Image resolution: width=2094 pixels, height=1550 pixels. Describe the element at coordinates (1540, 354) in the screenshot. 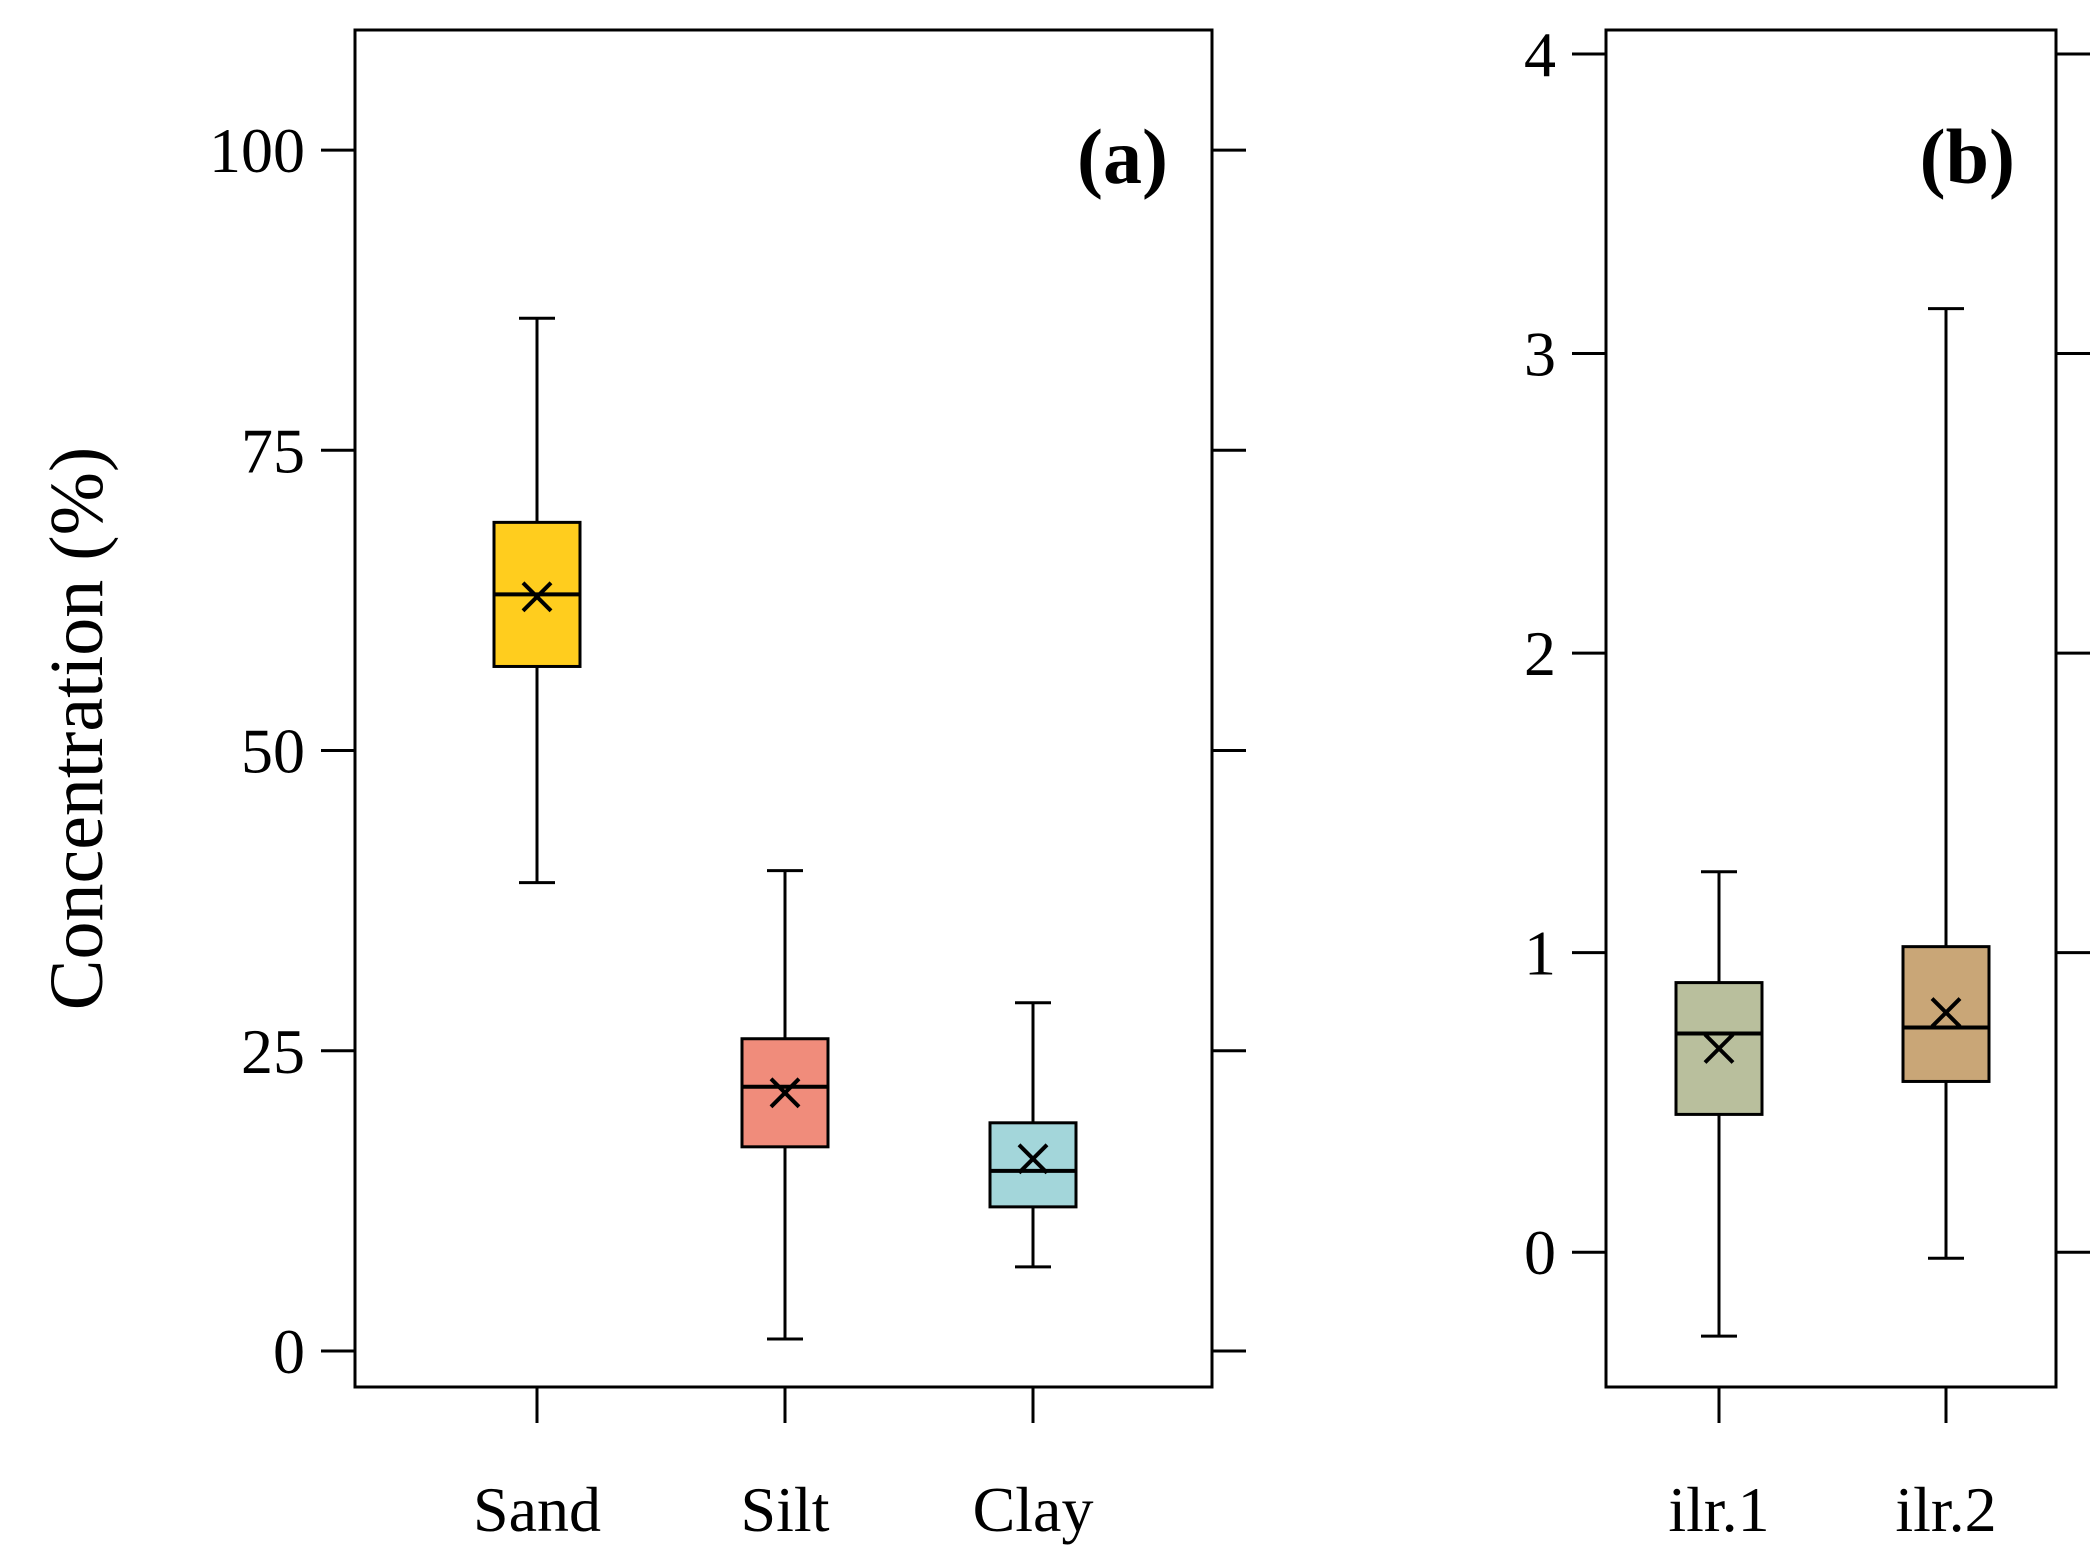

I see `y-tick-label: 3` at that location.